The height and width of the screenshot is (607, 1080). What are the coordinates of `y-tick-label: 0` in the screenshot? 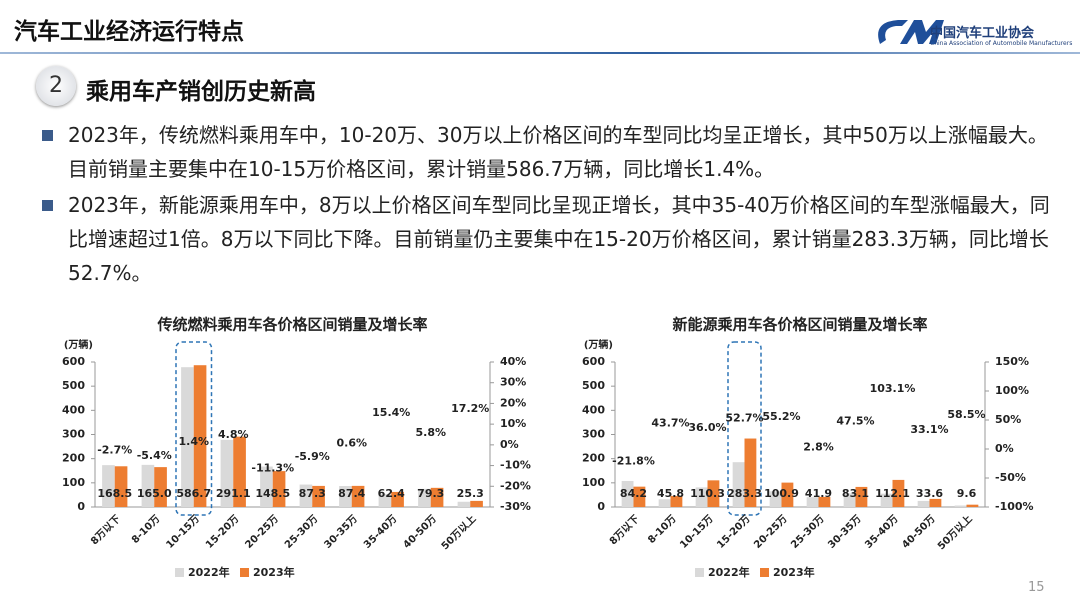 It's located at (81, 506).